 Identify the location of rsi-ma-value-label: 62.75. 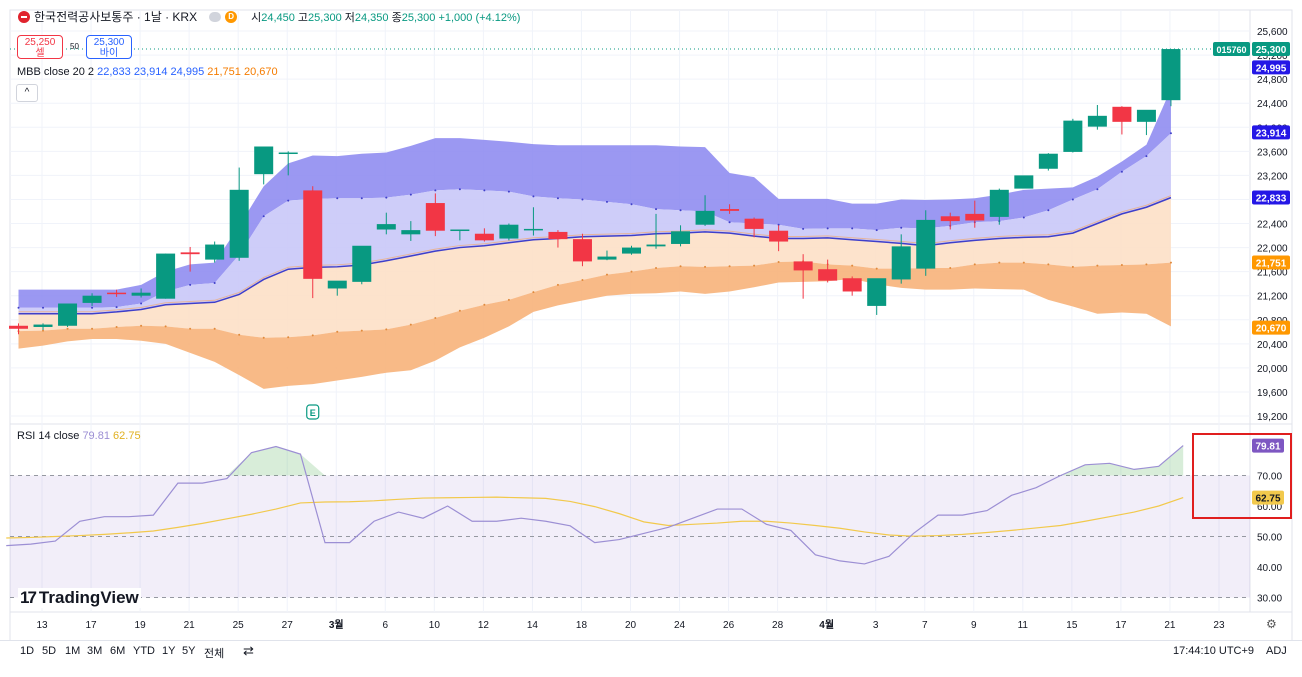
(1267, 499).